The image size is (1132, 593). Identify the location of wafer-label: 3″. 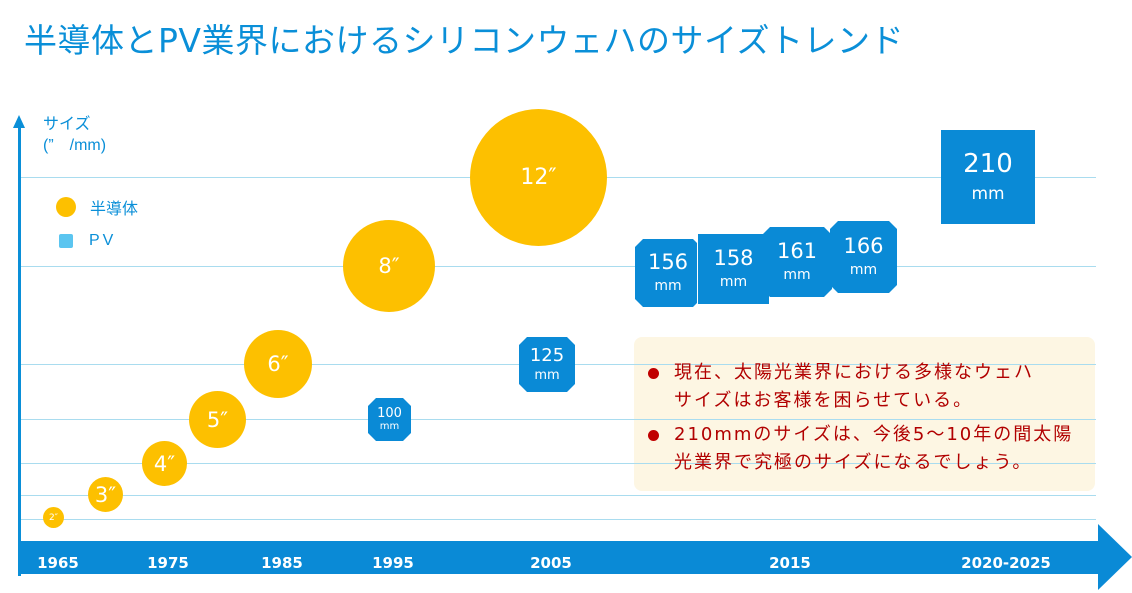
(105, 494).